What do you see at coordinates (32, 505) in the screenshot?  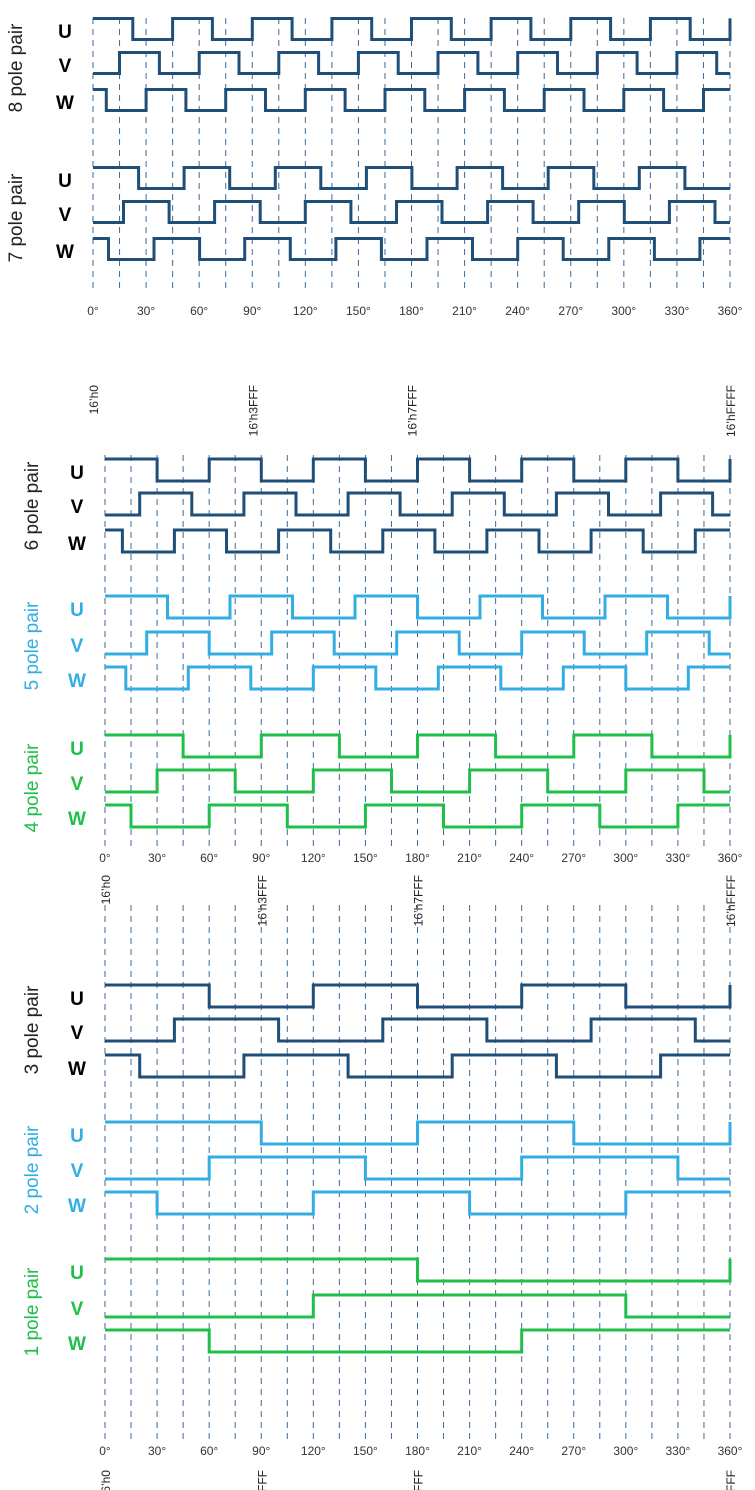 I see `group-label: 6 pole pair` at bounding box center [32, 505].